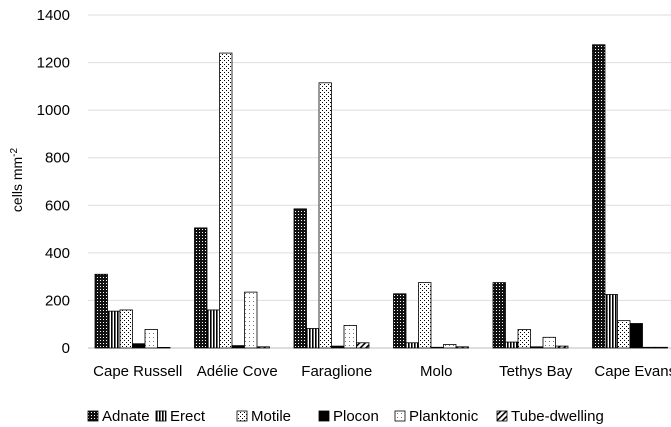 The width and height of the screenshot is (671, 427). What do you see at coordinates (400, 416) in the screenshot?
I see `legend-swatch-planktonic` at bounding box center [400, 416].